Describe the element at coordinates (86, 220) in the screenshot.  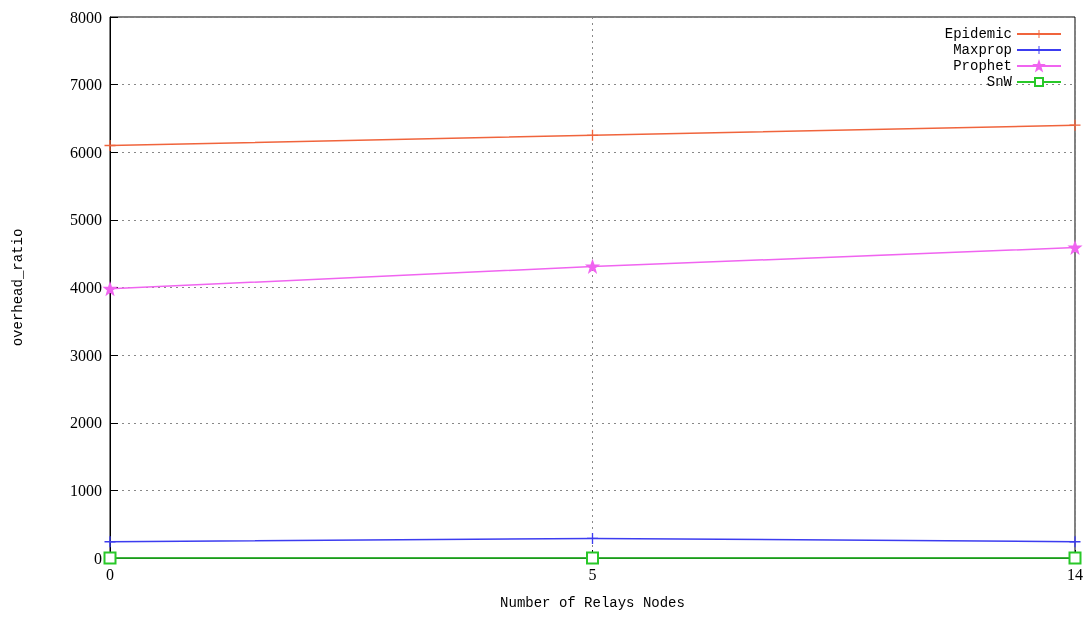
I see `y-tick-label: 5000` at that location.